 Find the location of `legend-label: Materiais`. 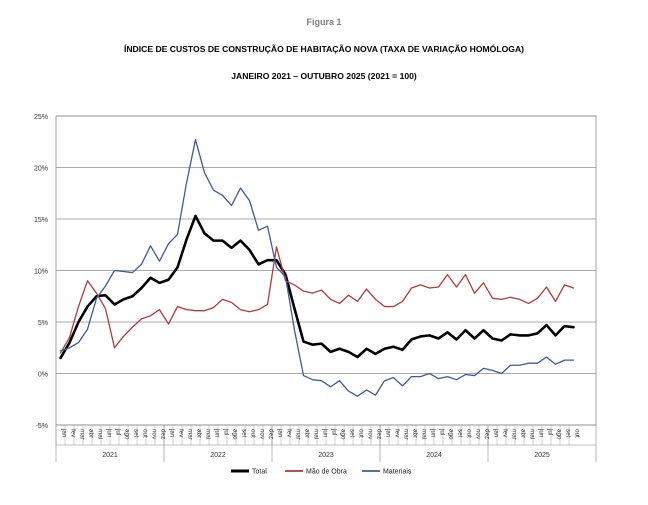

legend-label: Materiais is located at coordinates (397, 472).